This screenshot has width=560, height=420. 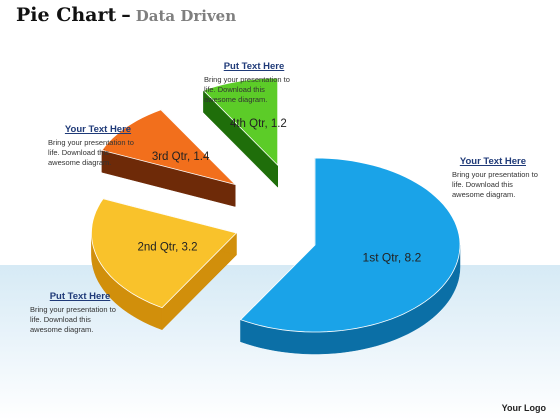 I want to click on pie-slice-2: 2nd Qtr, 3.2, so click(x=164, y=264).